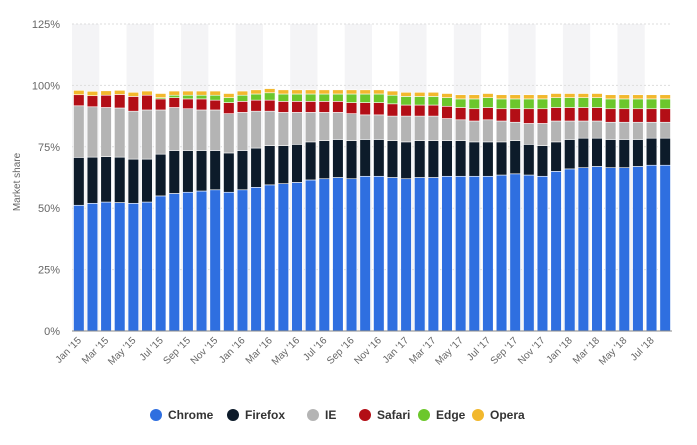 The width and height of the screenshot is (697, 445). I want to click on legend-item-ie: IE, so click(321, 415).